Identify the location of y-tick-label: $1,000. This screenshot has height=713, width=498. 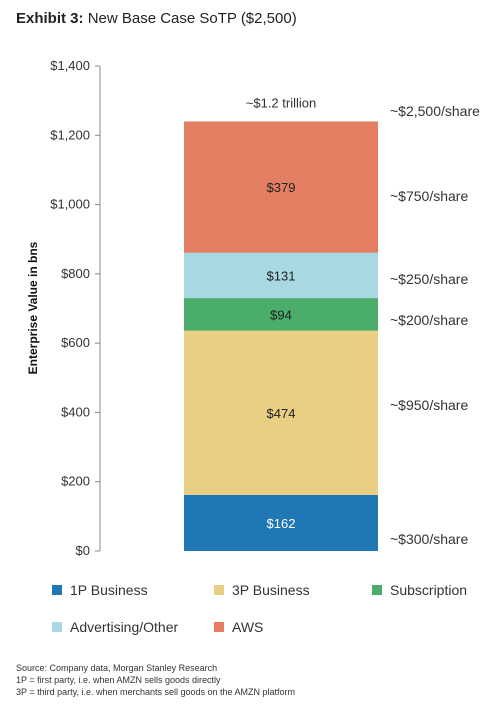
(70, 204).